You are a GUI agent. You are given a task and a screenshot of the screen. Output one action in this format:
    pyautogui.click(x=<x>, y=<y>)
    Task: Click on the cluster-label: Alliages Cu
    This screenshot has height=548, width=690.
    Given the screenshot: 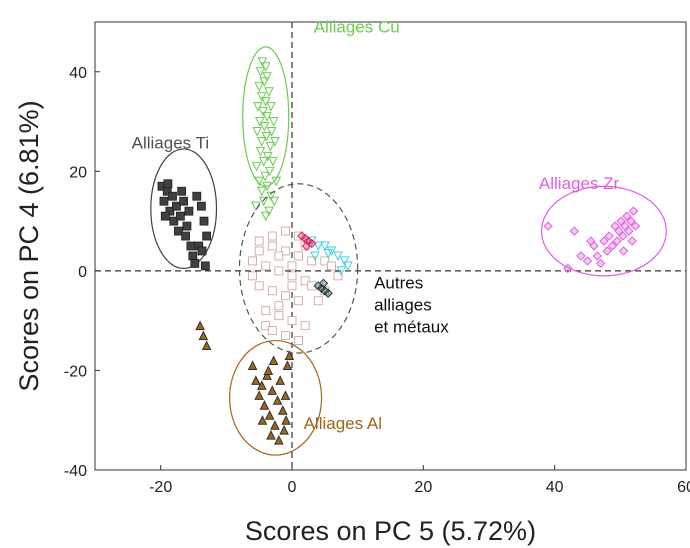 What is the action you would take?
    pyautogui.click(x=357, y=27)
    